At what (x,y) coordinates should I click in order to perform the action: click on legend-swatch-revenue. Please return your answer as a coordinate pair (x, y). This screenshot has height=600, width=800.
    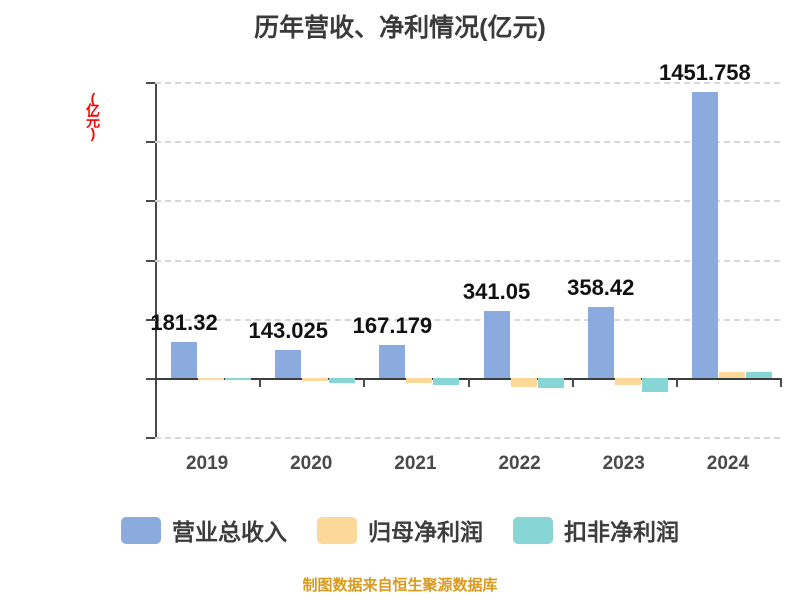
    Looking at the image, I should click on (141, 530).